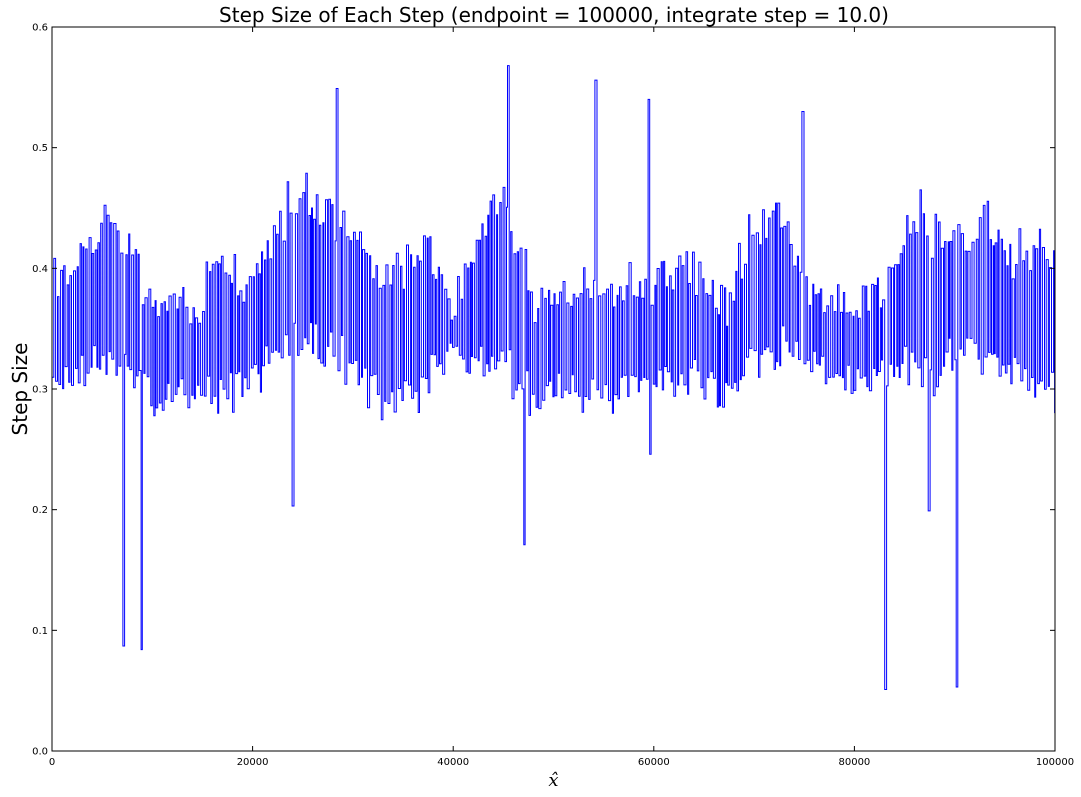 The image size is (1081, 797). Describe the element at coordinates (40, 28) in the screenshot. I see `y-tick-label: 0.6` at that location.